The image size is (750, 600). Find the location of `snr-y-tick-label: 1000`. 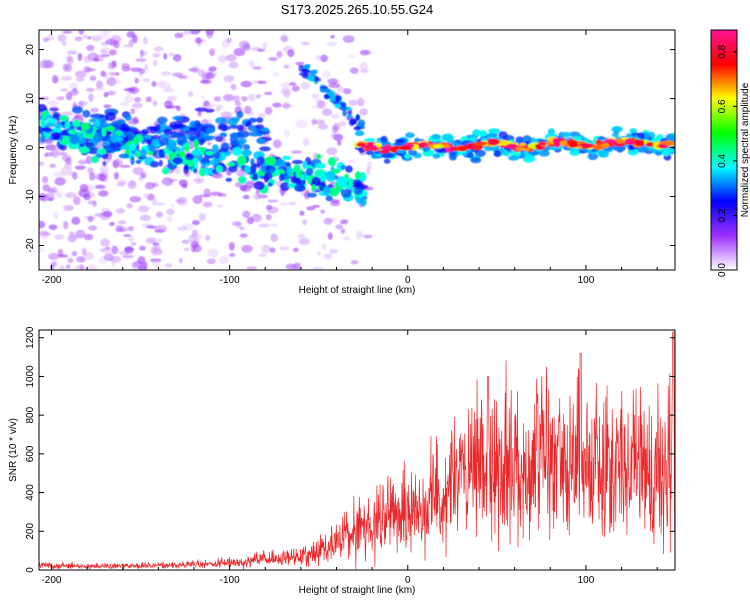

snr-y-tick-label: 1000 is located at coordinates (30, 376).